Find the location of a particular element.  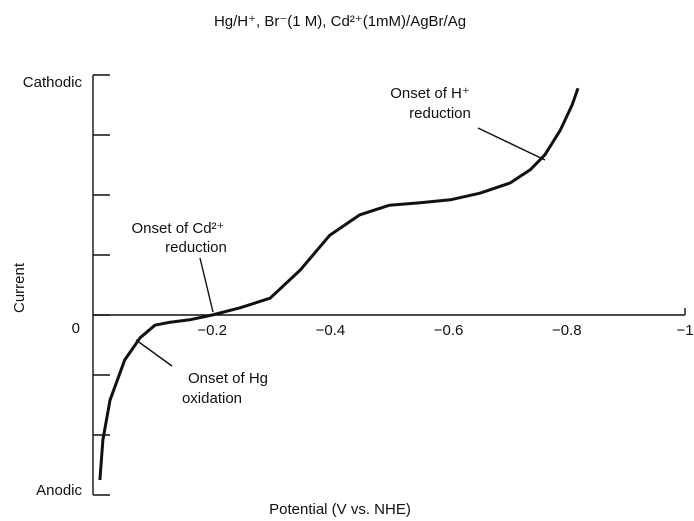

x-tick-label: −0.6 is located at coordinates (449, 330).